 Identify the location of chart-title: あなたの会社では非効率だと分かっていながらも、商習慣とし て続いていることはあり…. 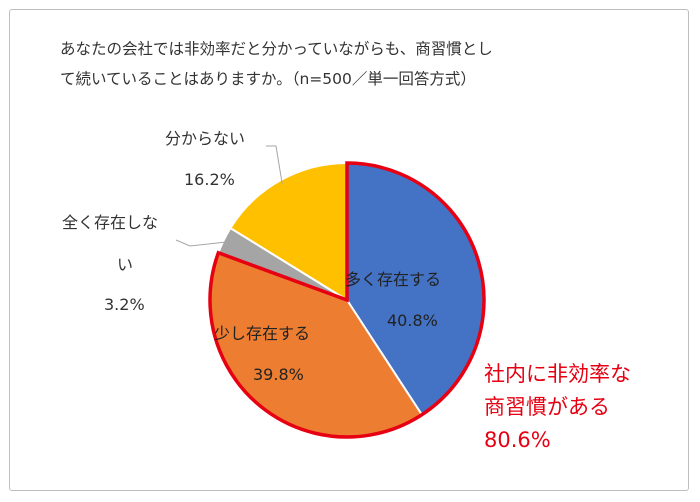
(355, 64).